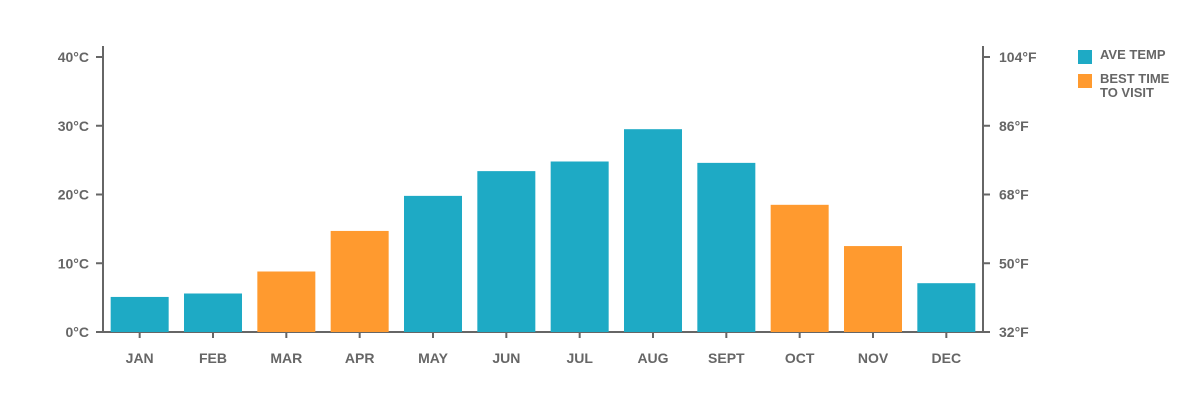  Describe the element at coordinates (506, 251) in the screenshot. I see `bar-jun` at that location.